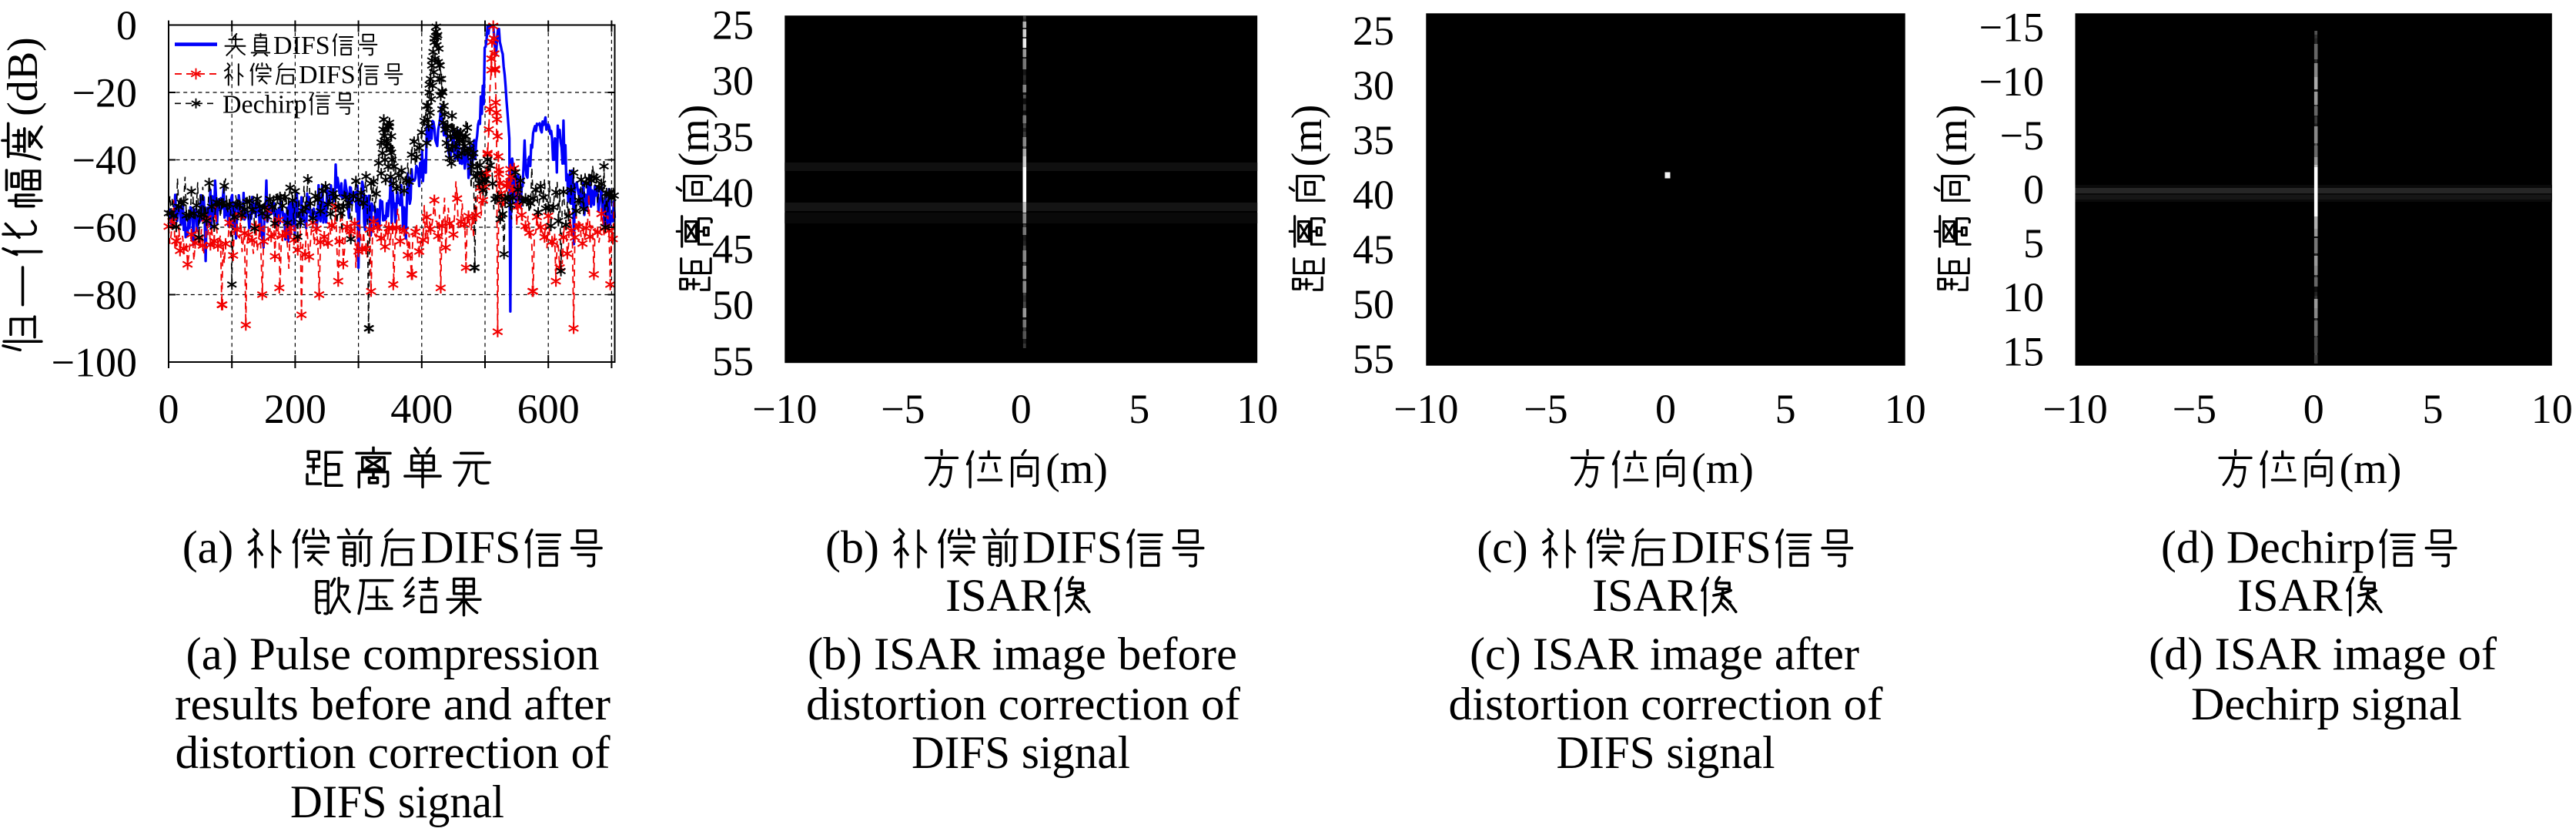  Describe the element at coordinates (2023, 351) in the screenshot. I see `svg-text: 15` at that location.